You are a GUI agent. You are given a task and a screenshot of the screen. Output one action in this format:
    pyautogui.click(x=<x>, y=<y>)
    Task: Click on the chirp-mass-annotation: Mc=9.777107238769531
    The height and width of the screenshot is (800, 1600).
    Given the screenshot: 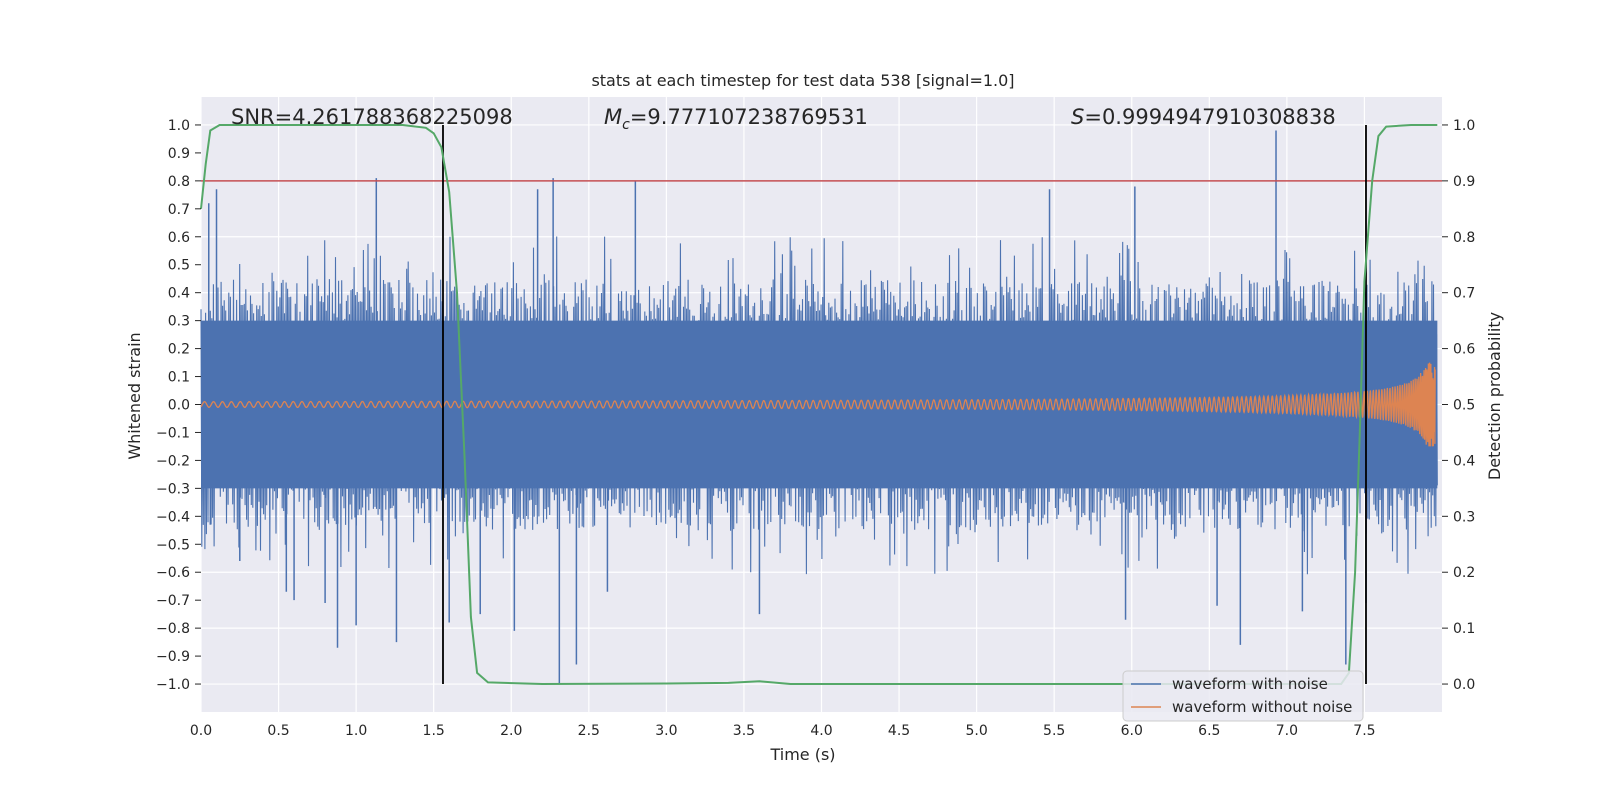 What is the action you would take?
    pyautogui.click(x=736, y=119)
    